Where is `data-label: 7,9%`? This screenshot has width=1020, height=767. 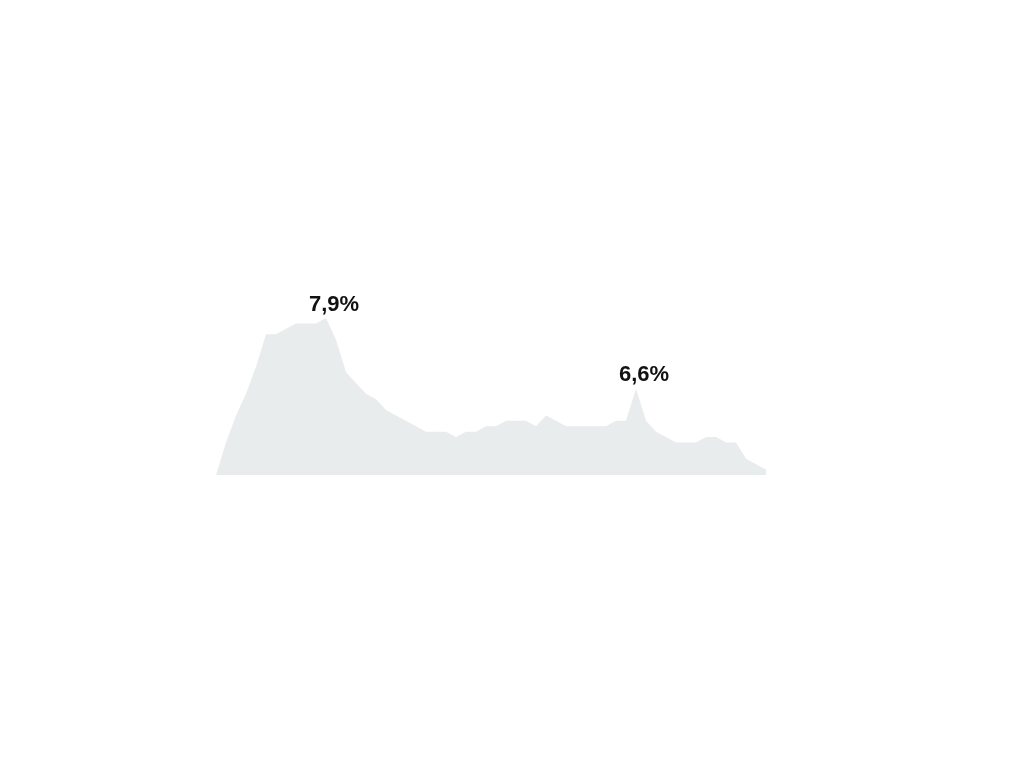
data-label: 7,9% is located at coordinates (334, 303).